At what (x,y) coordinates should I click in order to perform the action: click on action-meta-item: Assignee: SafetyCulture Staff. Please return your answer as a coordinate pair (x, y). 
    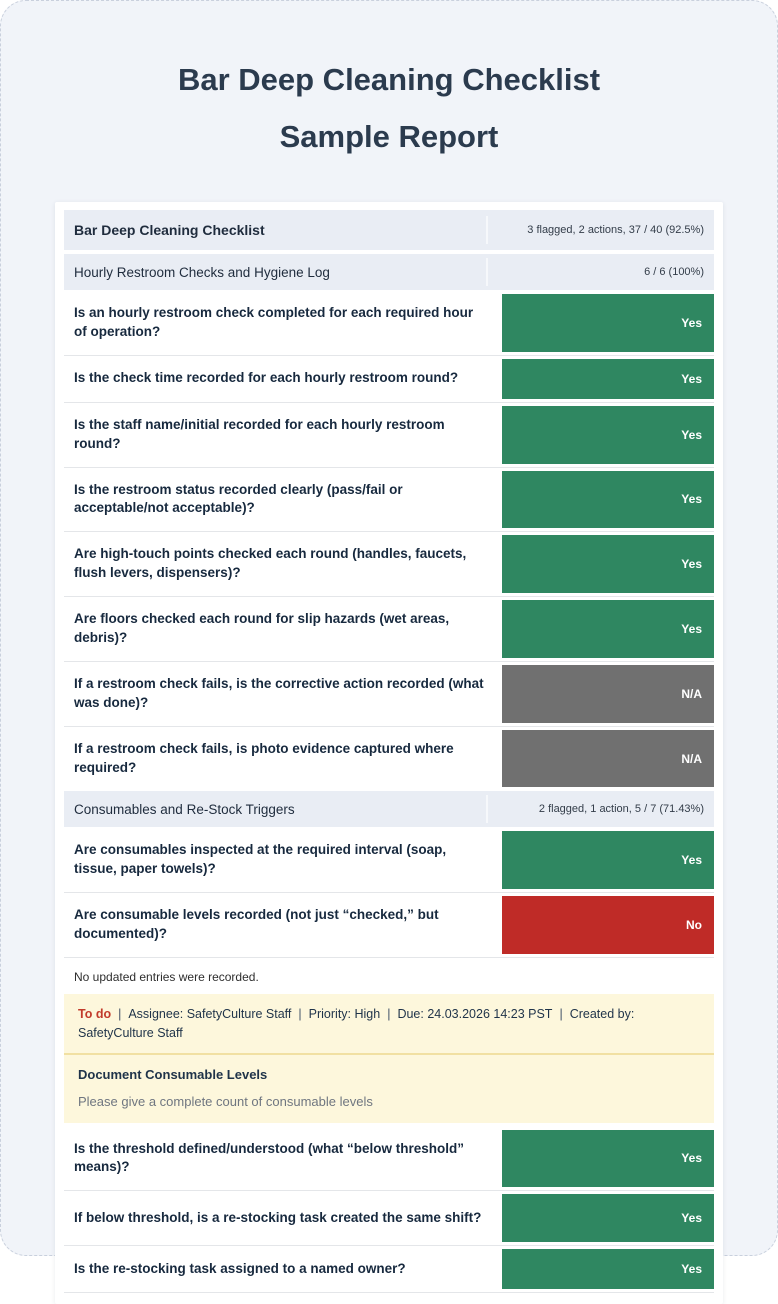
    Looking at the image, I should click on (210, 1014).